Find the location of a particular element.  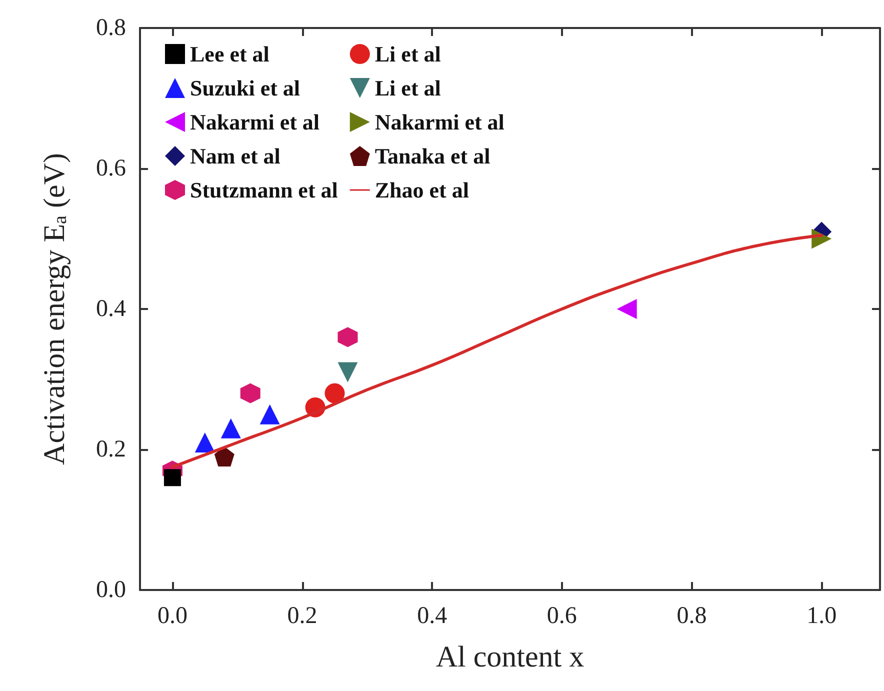

y-tick-label: 0.2 is located at coordinates (111, 449).